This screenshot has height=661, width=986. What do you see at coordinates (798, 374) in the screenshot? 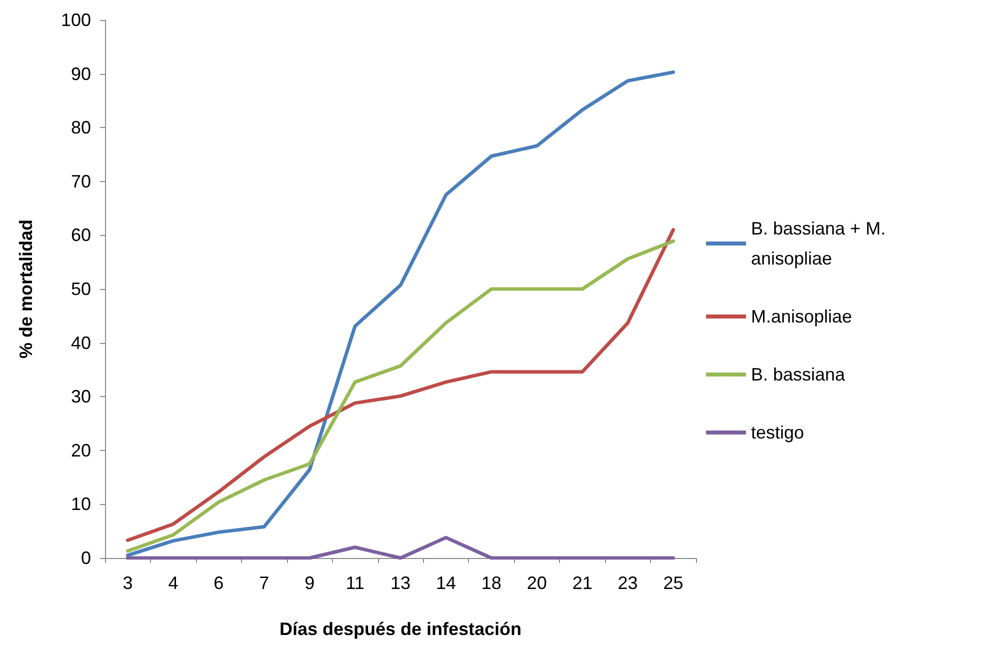
I see `legend-label: B. bassiana` at bounding box center [798, 374].